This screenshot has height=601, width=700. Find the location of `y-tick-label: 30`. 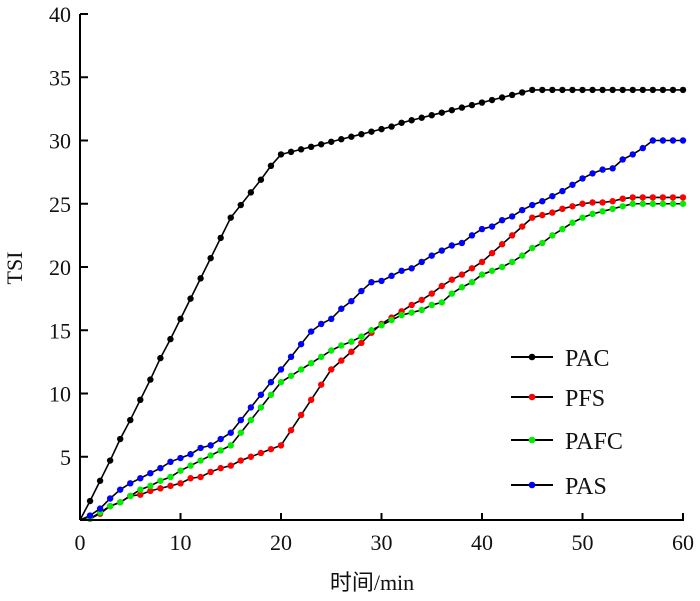

y-tick-label: 30 is located at coordinates (60, 141).